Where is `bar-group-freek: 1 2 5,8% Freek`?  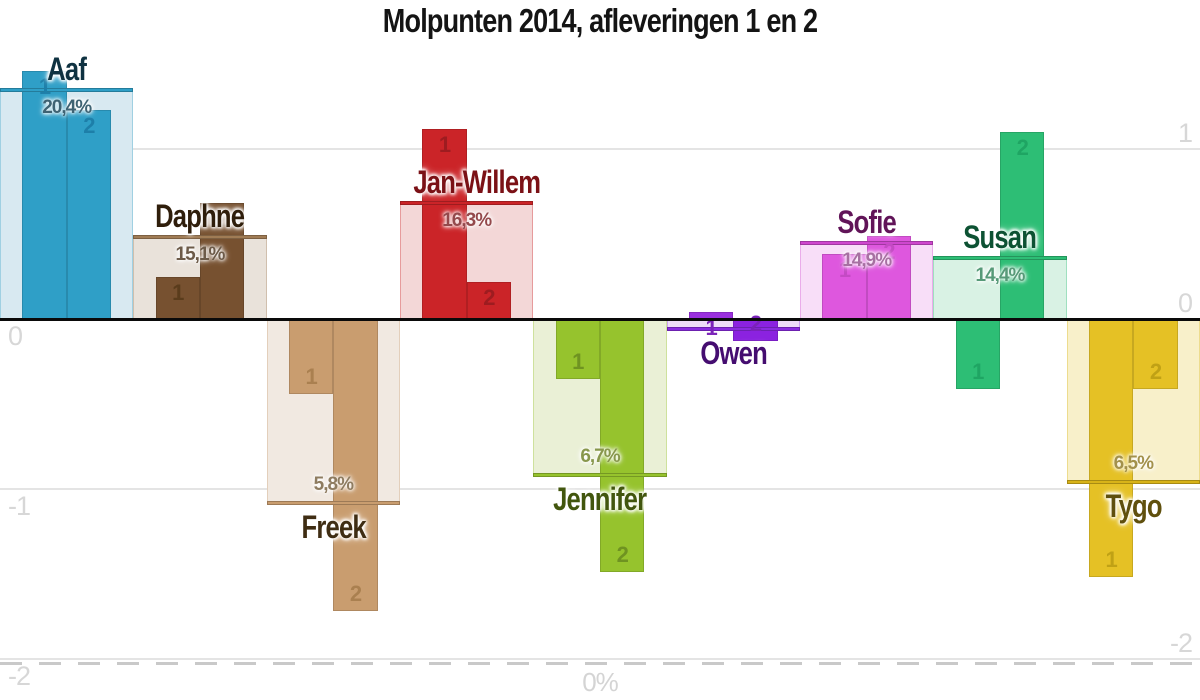 bar-group-freek: 1 2 5,8% Freek is located at coordinates (333, 350).